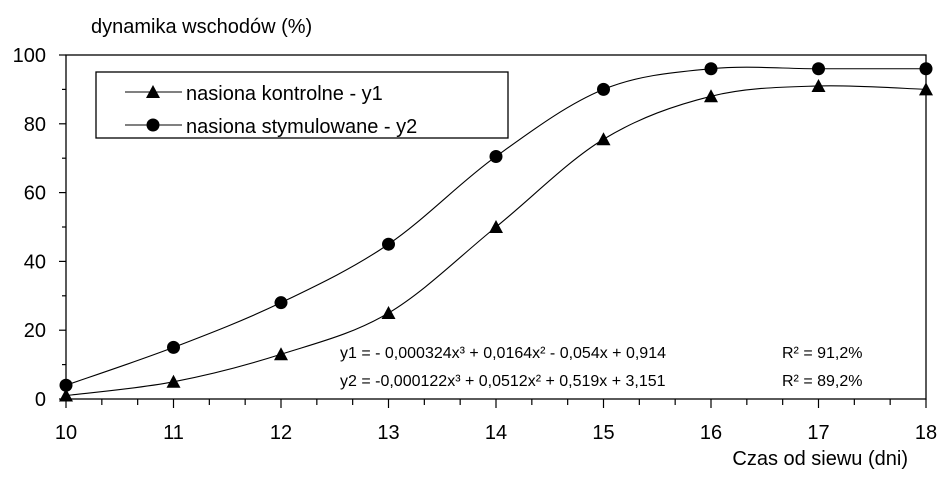  What do you see at coordinates (301, 127) in the screenshot?
I see `legend-label: nasiona stymulowane - y2` at bounding box center [301, 127].